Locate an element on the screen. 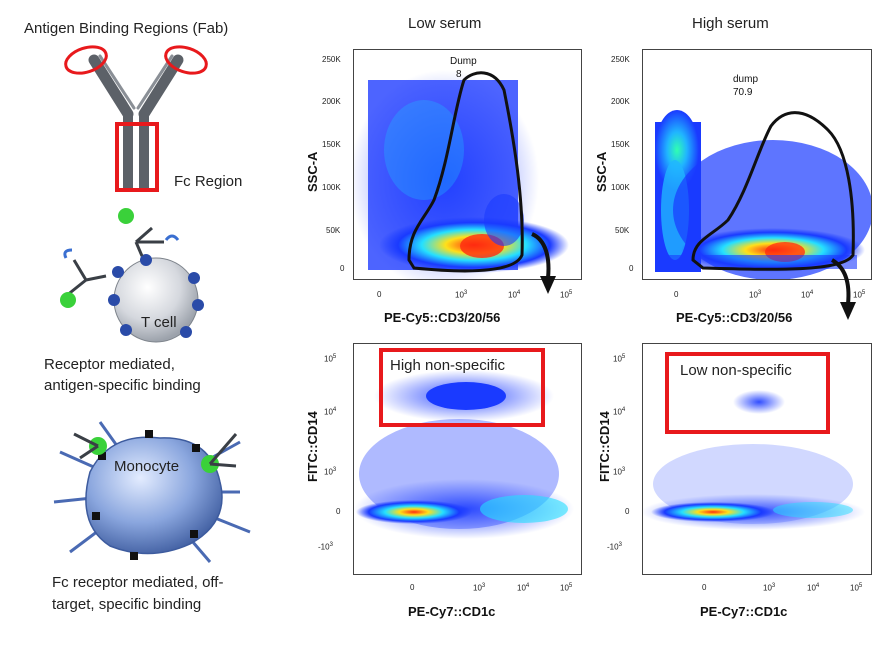  bottom-right-ytick-neg1e3: -103 is located at coordinates (614, 547).